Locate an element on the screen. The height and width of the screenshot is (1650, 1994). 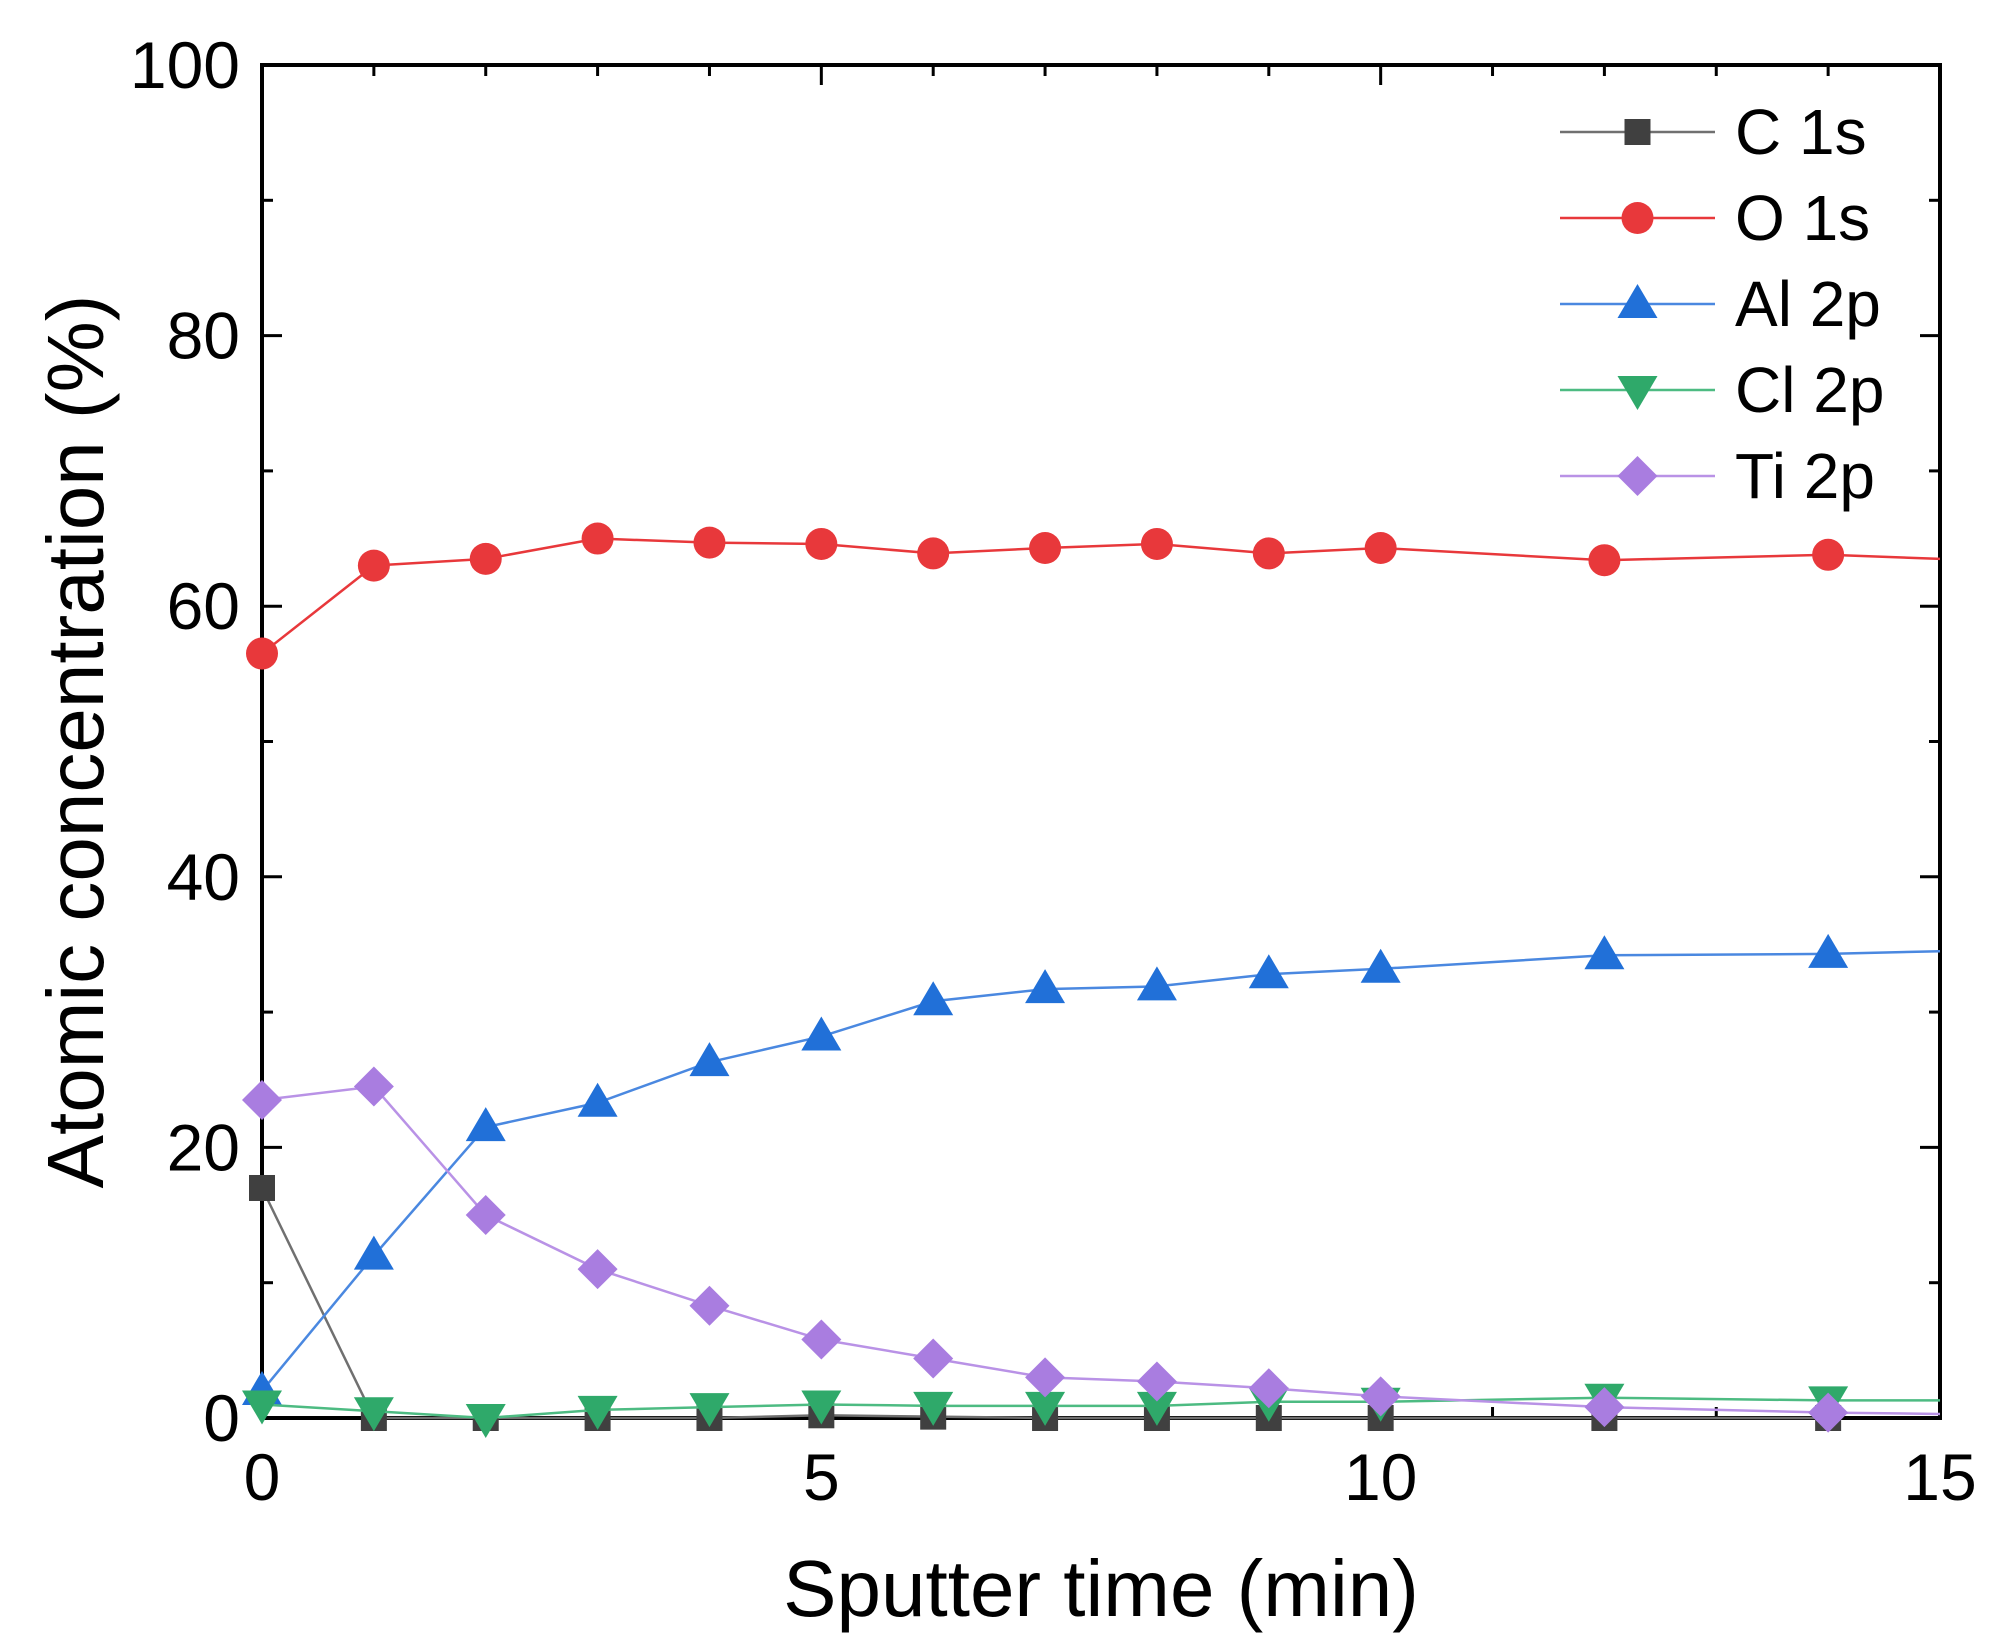
legend-marker-cl-2p is located at coordinates (1637, 393).